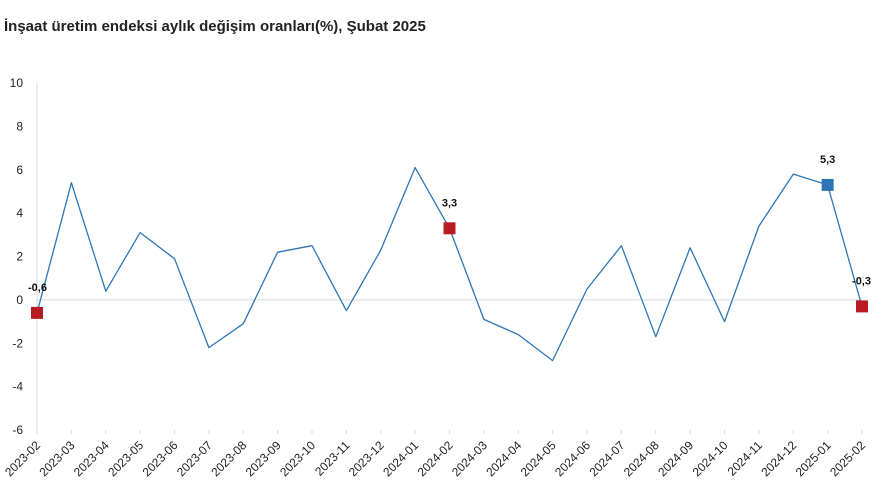 This screenshot has height=494, width=882. Describe the element at coordinates (606, 458) in the screenshot. I see `x-tick-label: 2024-07` at that location.